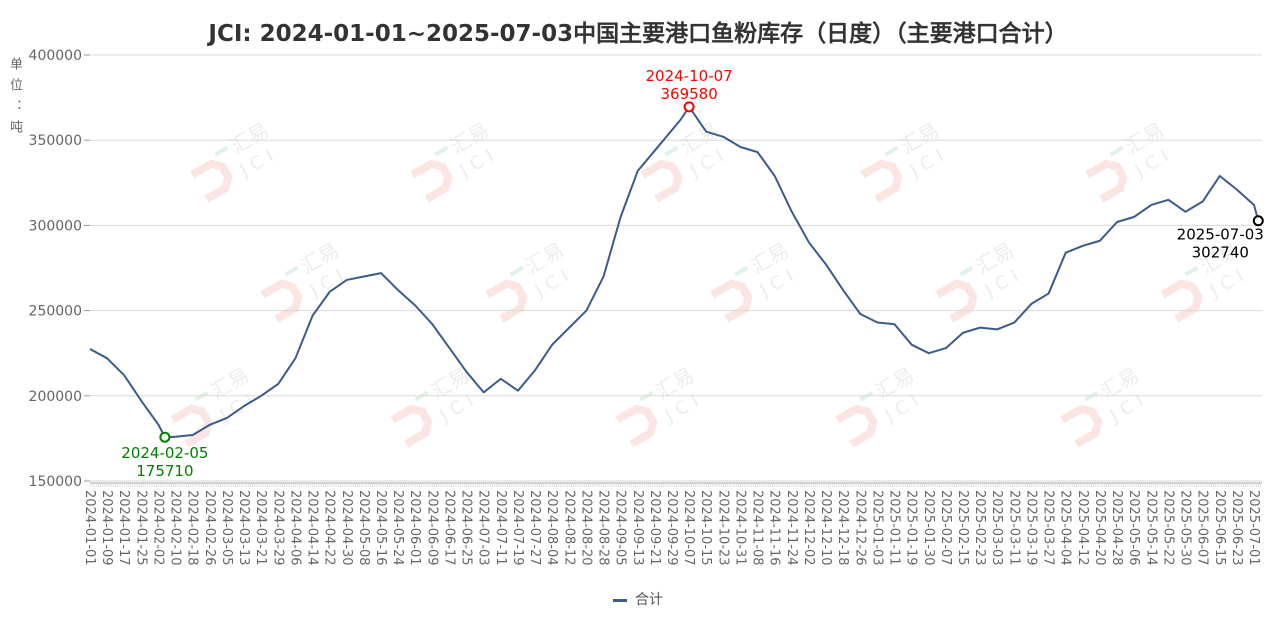 The width and height of the screenshot is (1276, 623). What do you see at coordinates (164, 471) in the screenshot?
I see `min-value-label: 175710` at bounding box center [164, 471].